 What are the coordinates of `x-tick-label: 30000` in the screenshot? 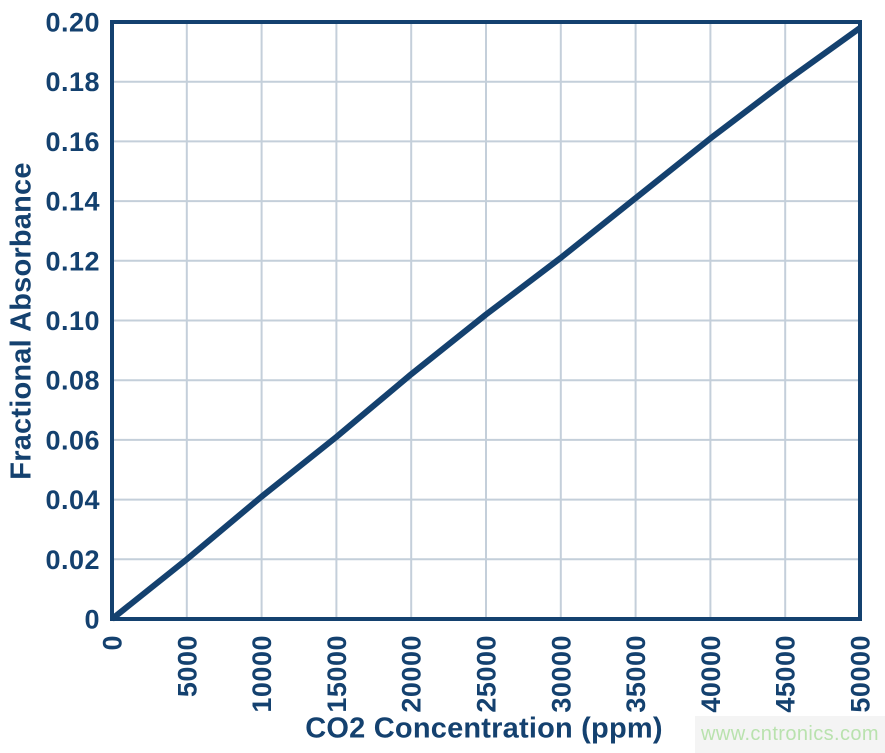 It's located at (561, 674).